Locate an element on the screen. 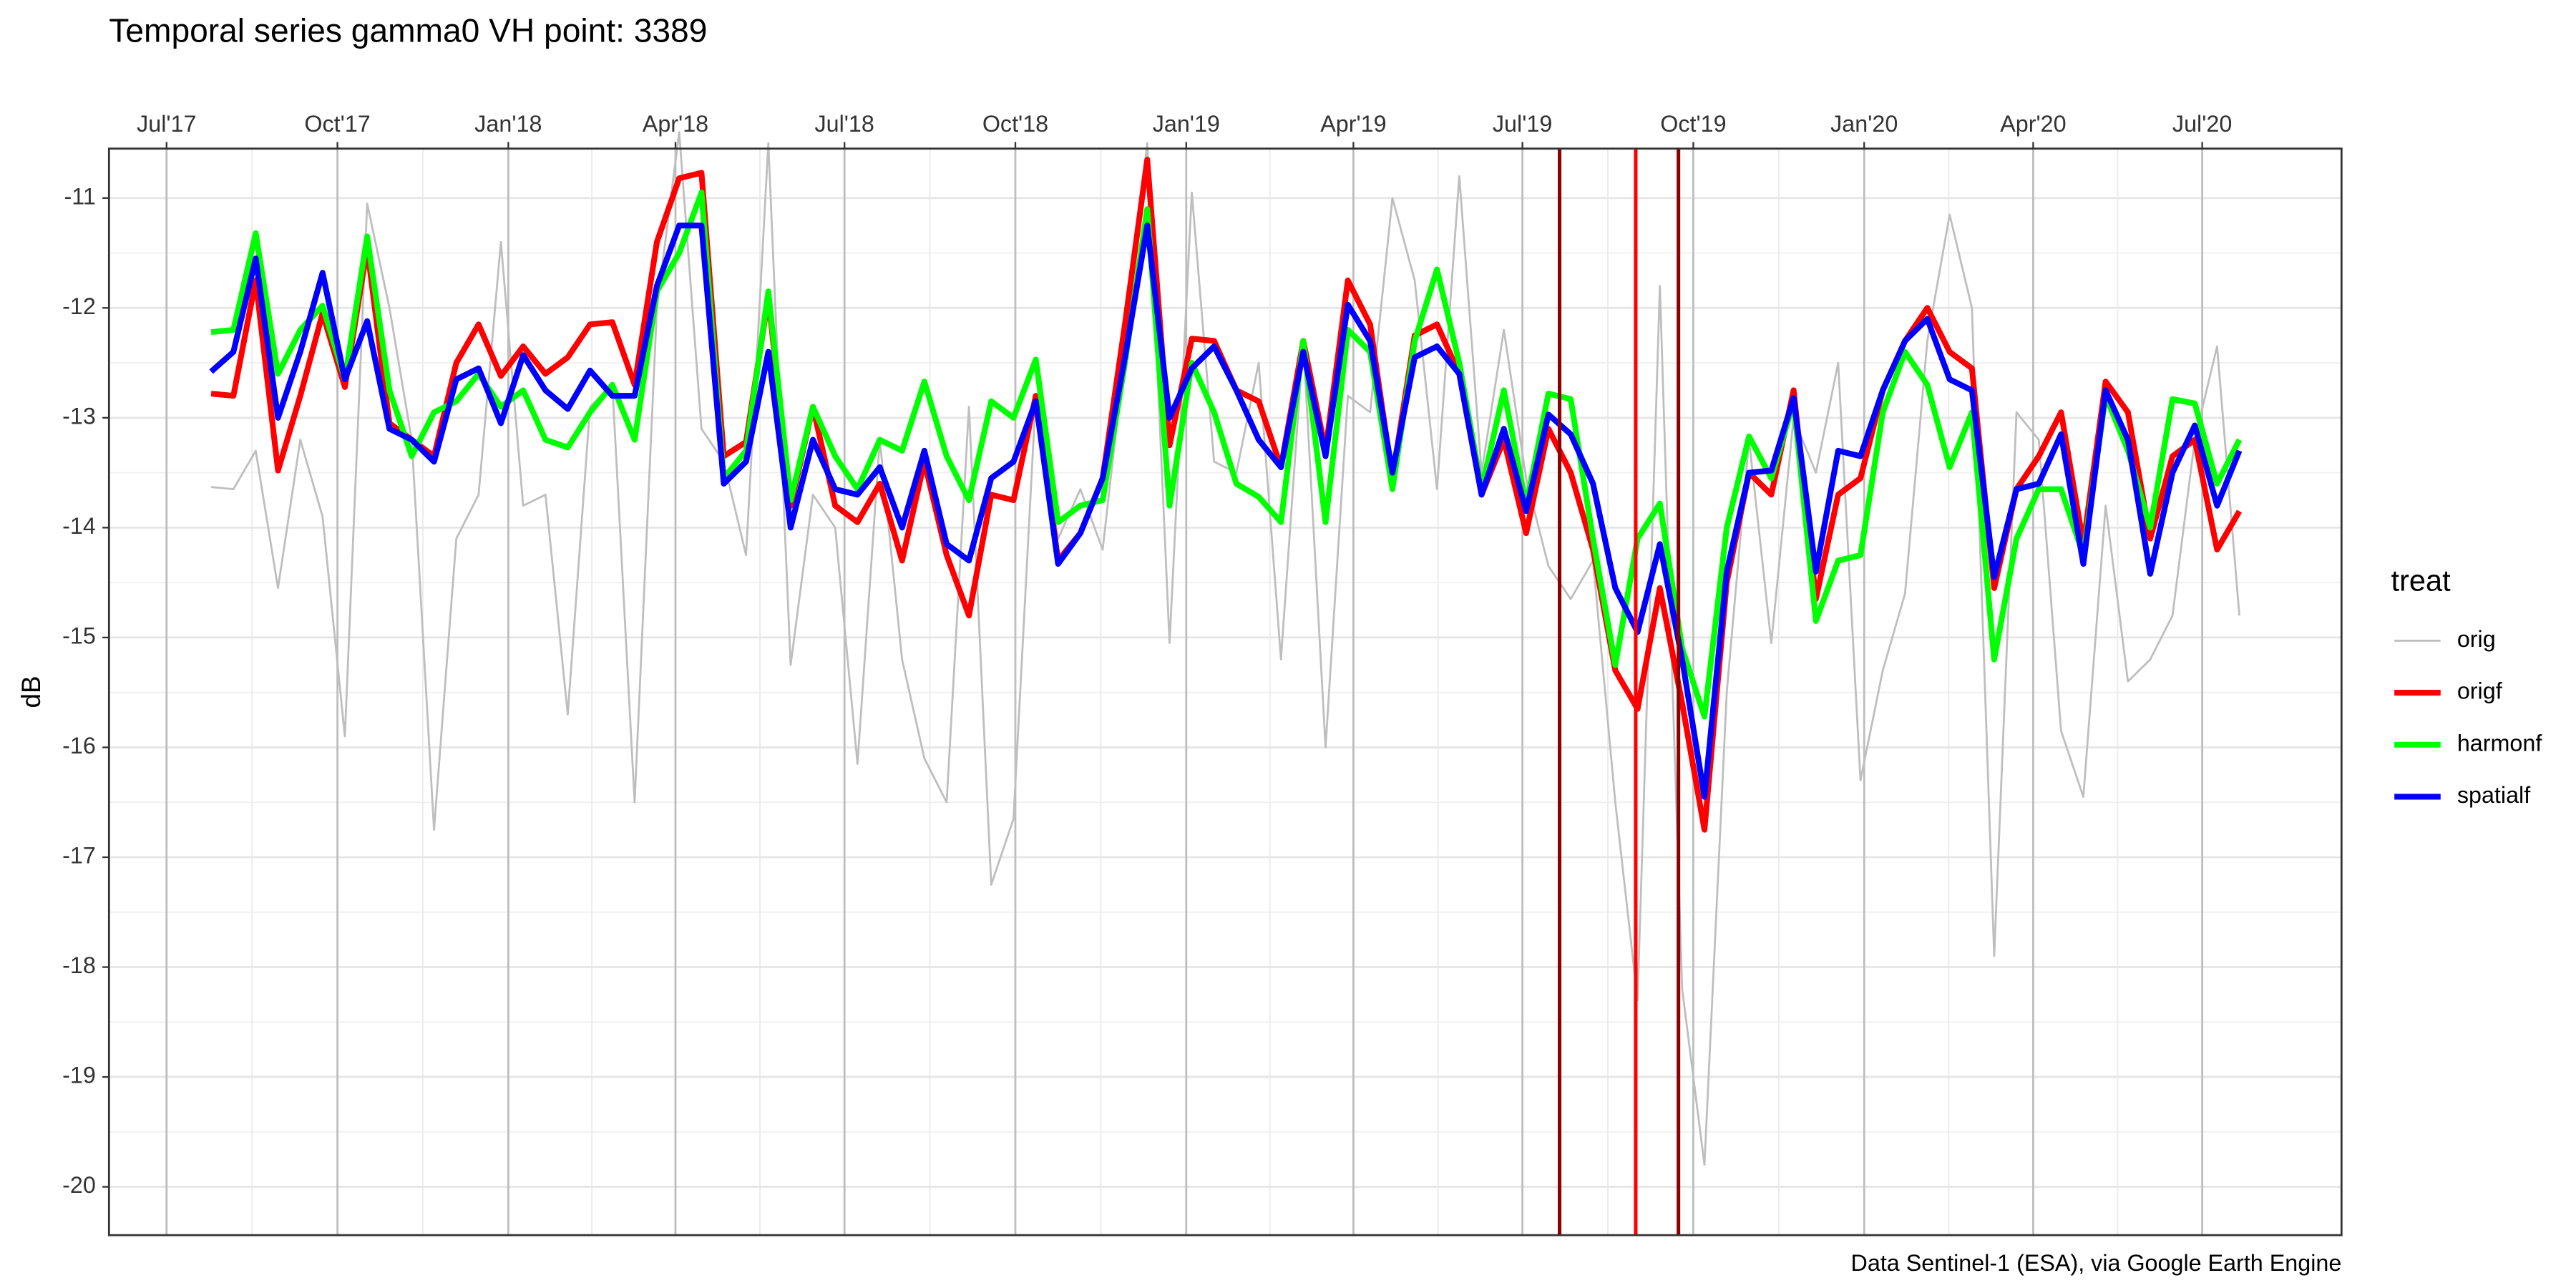  legend-label: orig is located at coordinates (2476, 639).